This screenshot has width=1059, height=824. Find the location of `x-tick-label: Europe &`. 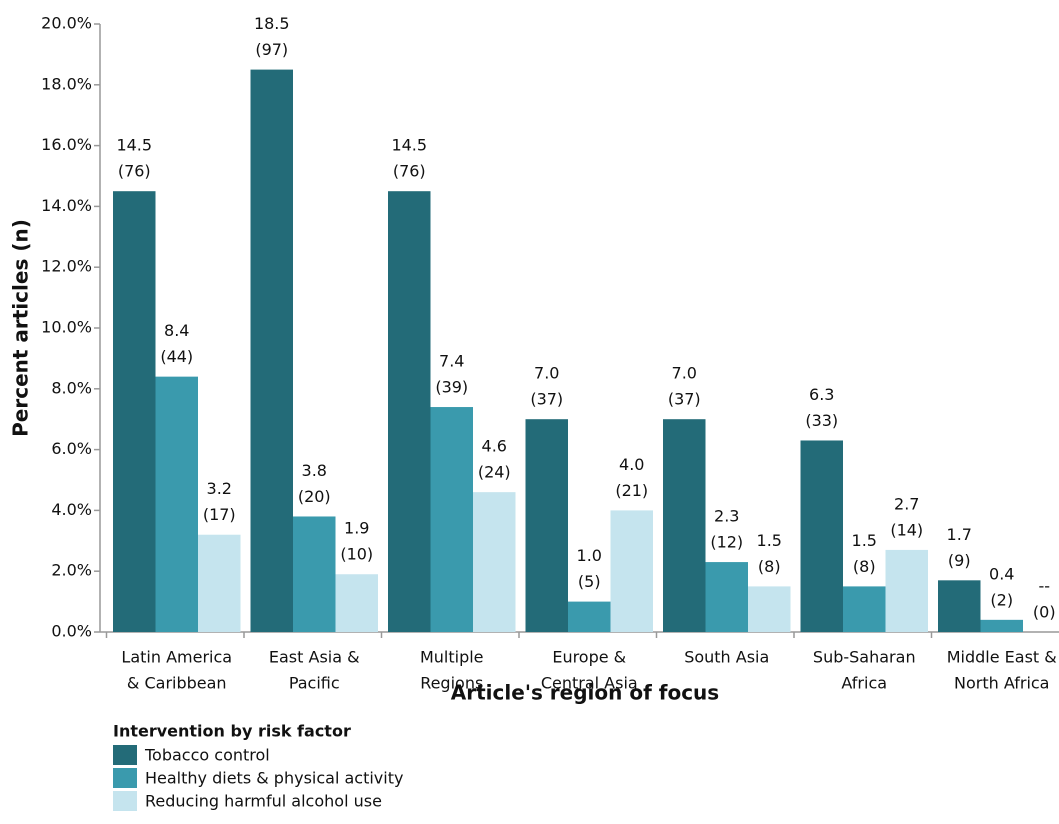

x-tick-label: Europe & is located at coordinates (589, 657).